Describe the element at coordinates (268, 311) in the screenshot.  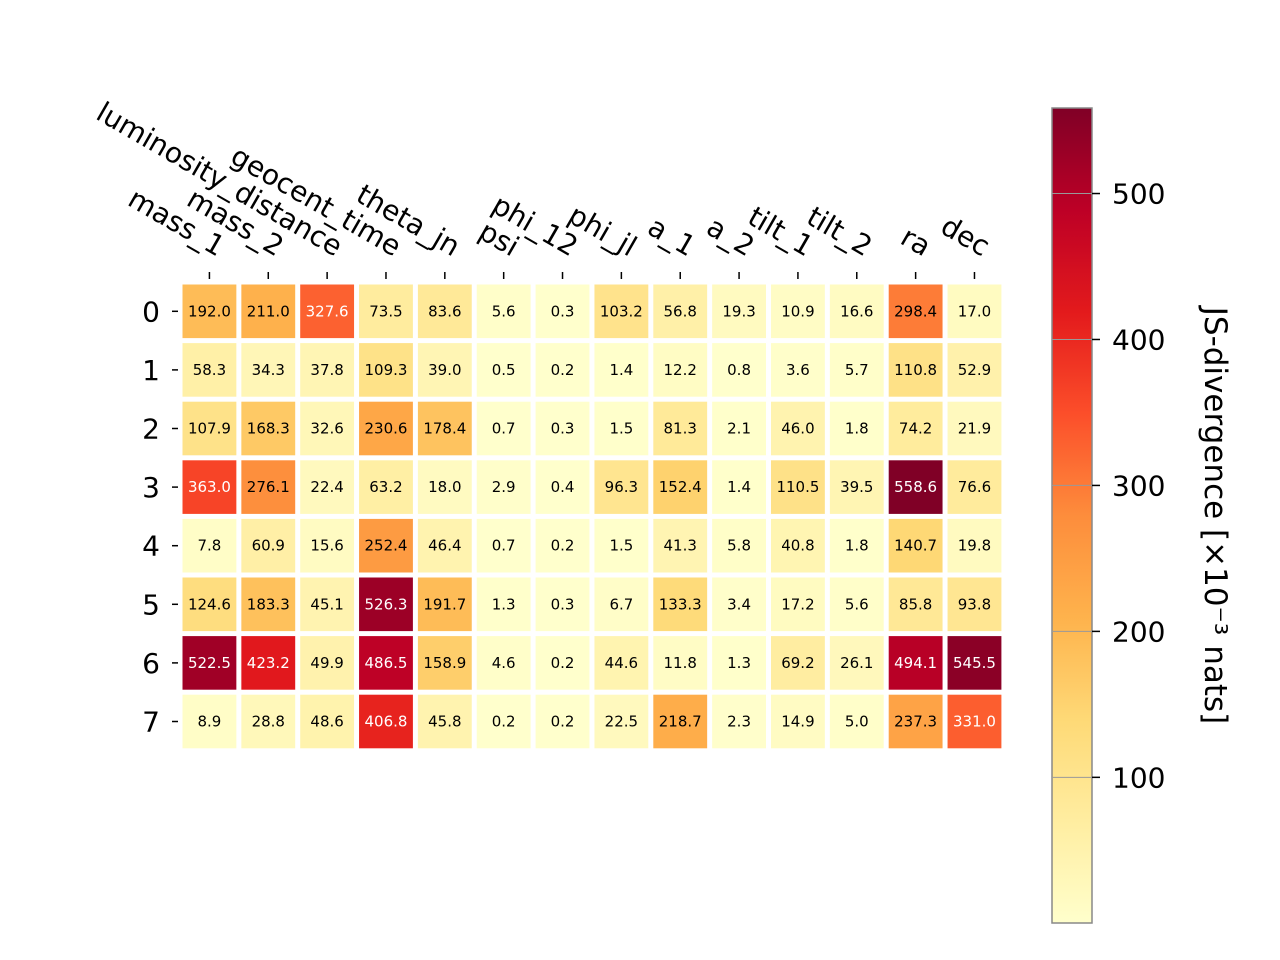
I see `cell-value-label-0-1: 211.0` at that location.